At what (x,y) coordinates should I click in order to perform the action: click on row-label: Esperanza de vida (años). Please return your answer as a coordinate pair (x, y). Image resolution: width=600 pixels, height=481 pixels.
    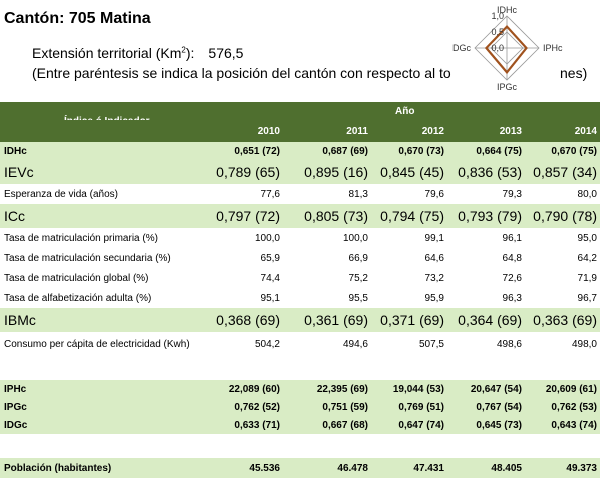
    Looking at the image, I should click on (61, 194).